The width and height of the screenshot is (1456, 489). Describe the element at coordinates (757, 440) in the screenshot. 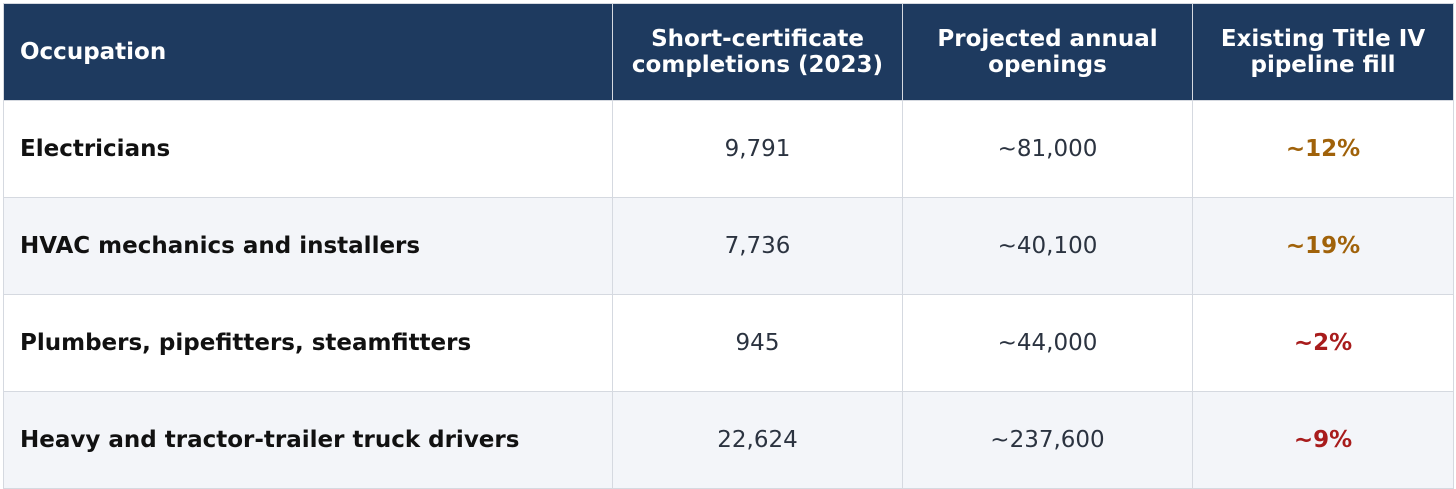

I see `completions-cell: 22,624` at that location.